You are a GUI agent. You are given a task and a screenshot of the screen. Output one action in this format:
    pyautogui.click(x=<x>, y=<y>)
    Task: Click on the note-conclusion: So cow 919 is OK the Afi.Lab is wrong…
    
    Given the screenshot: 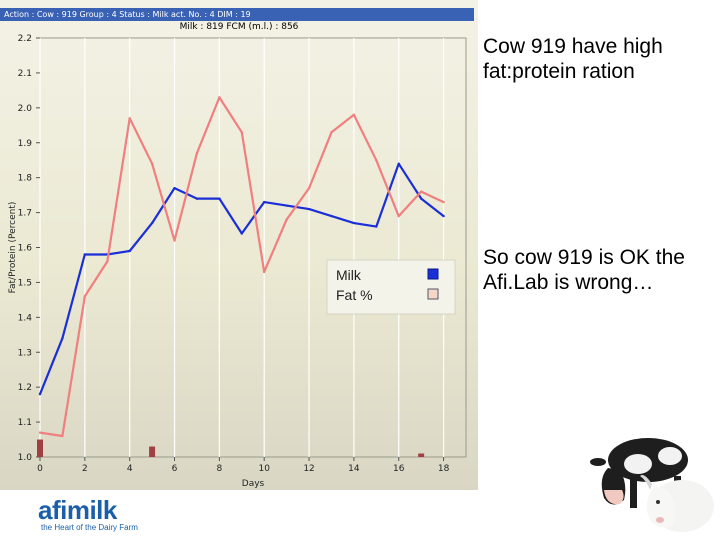 What is the action you would take?
    pyautogui.click(x=584, y=270)
    